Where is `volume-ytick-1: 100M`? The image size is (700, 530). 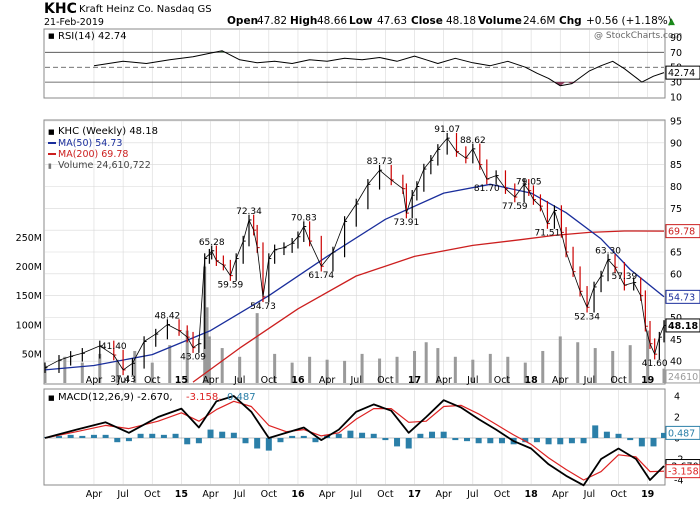 volume-ytick-1: 100M is located at coordinates (29, 325).